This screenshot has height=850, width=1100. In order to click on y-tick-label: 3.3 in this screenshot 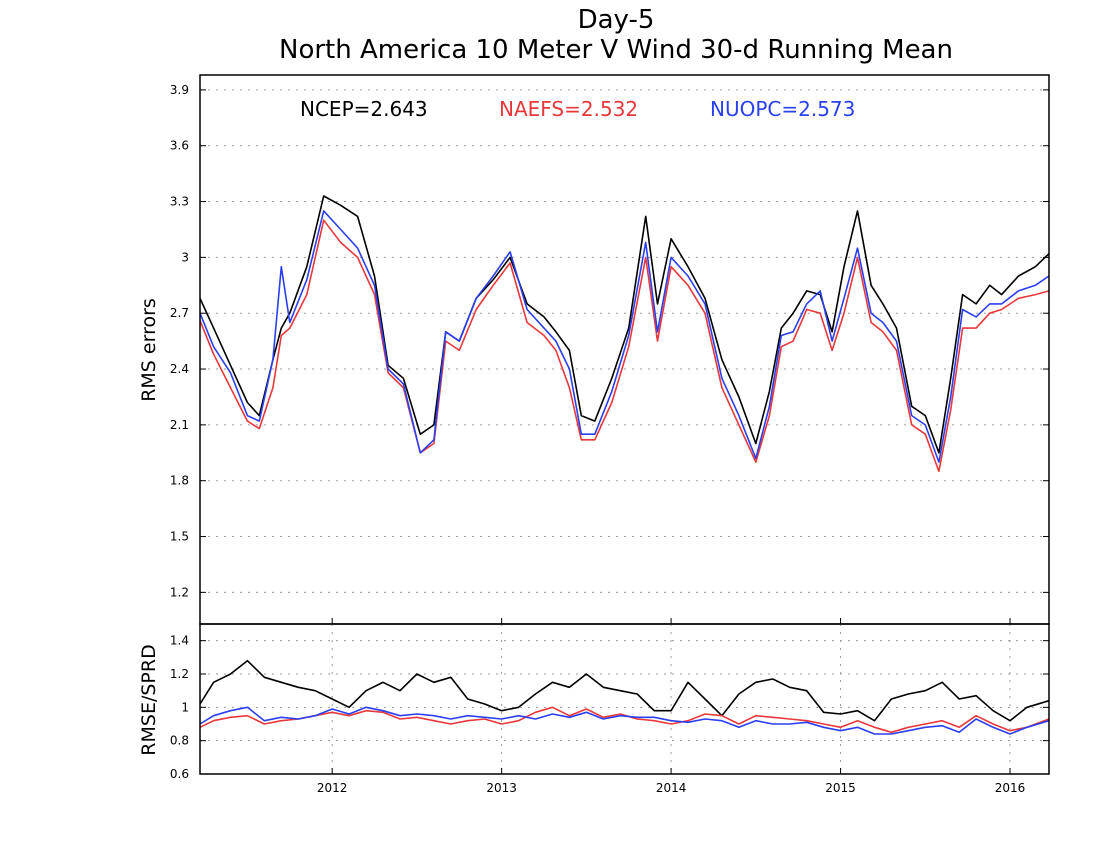, I will do `click(179, 202)`.